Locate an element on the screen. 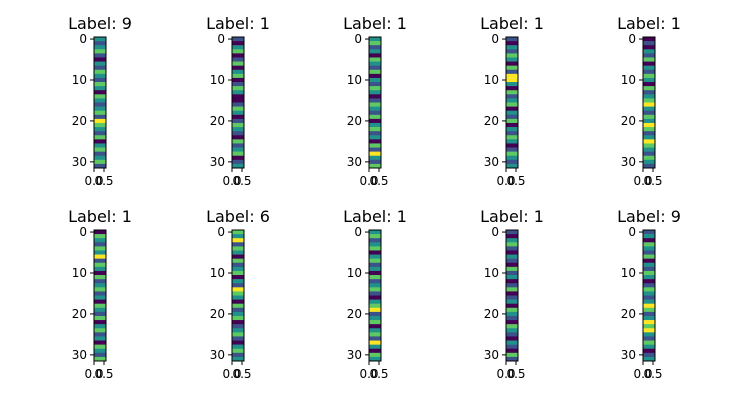  heatmap-panel: Label: 10 10 20 30 0.00.5 is located at coordinates (649, 101).